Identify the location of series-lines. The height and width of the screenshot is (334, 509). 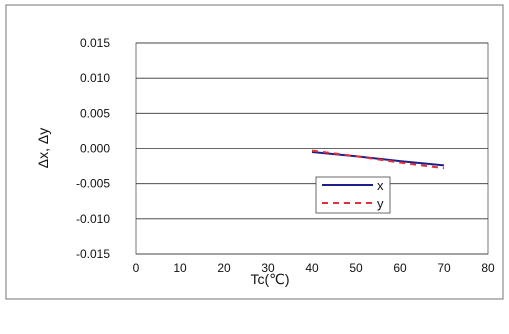
(378, 159).